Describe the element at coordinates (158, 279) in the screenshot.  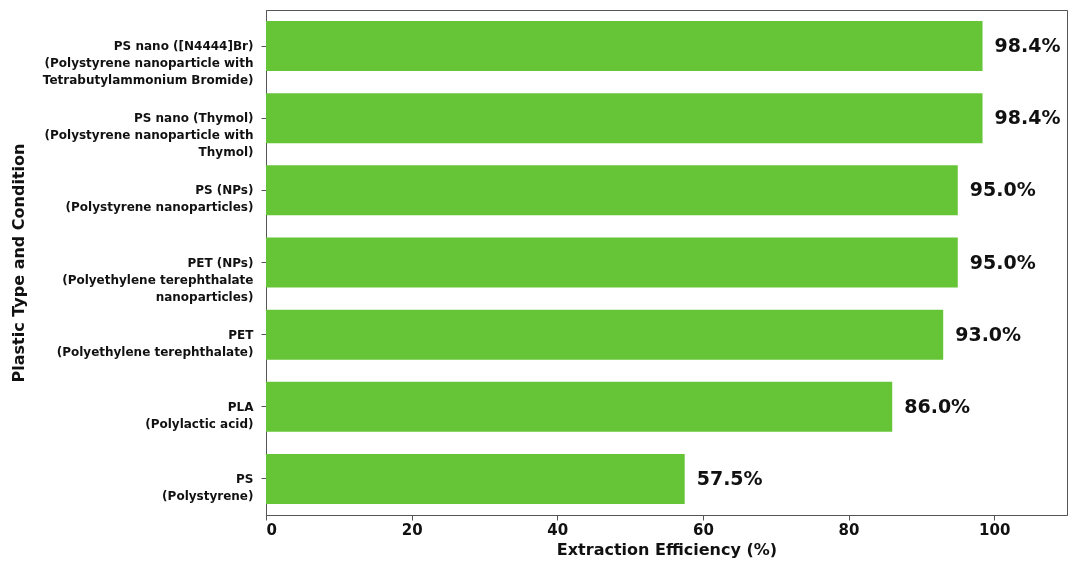
I see `y-tick-label: PET (NPs) (Polyethylene terephthalate nanoparticles)` at that location.